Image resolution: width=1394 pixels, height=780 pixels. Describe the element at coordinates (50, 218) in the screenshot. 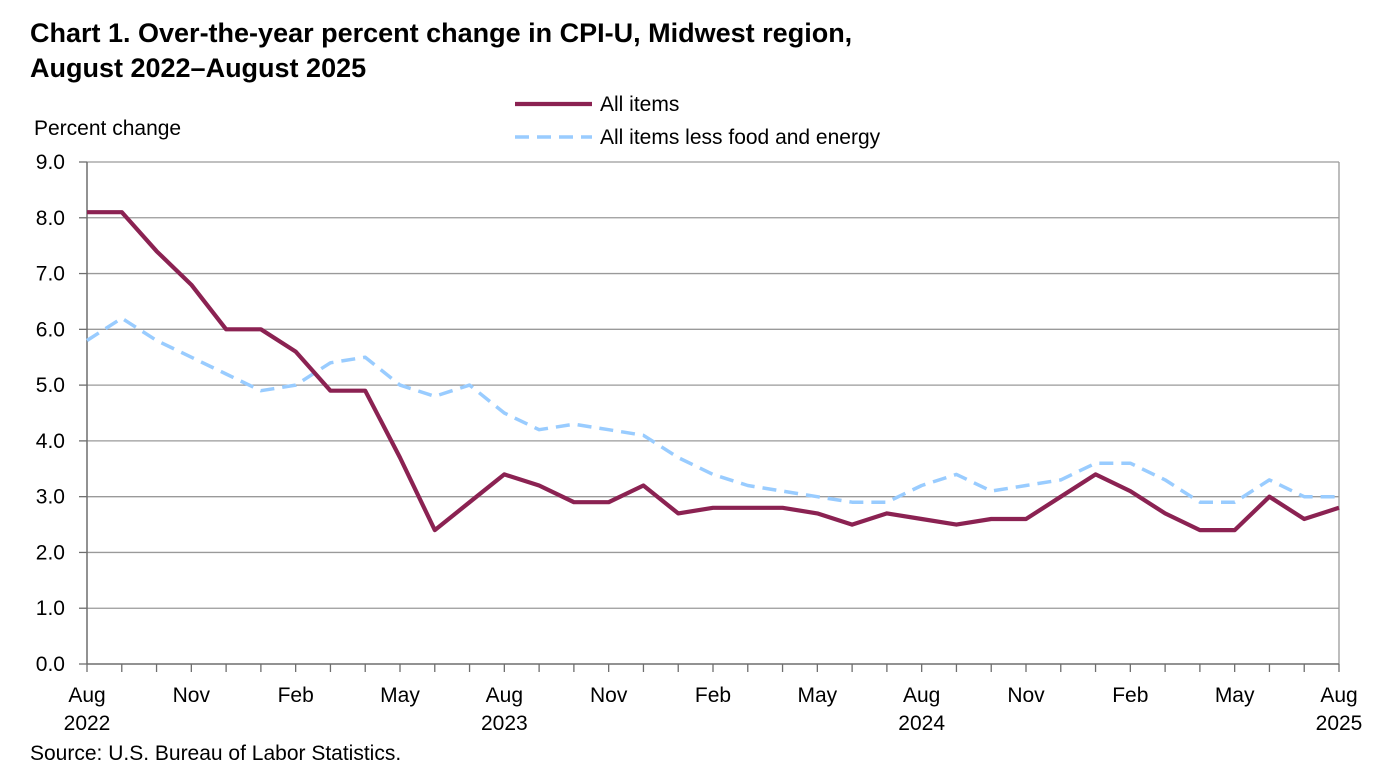

I see `y-tick-label: 8.0` at that location.